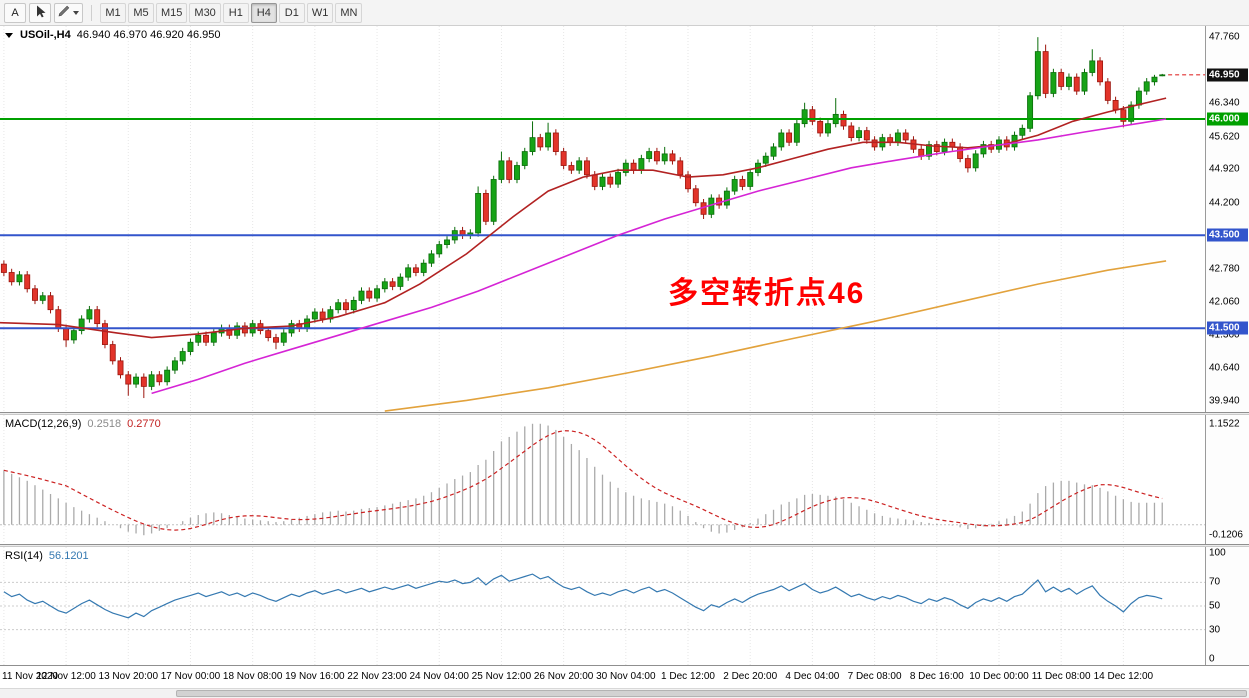  Describe the element at coordinates (190, 676) in the screenshot. I see `time-axis-label: 17 Nov 00:00` at that location.